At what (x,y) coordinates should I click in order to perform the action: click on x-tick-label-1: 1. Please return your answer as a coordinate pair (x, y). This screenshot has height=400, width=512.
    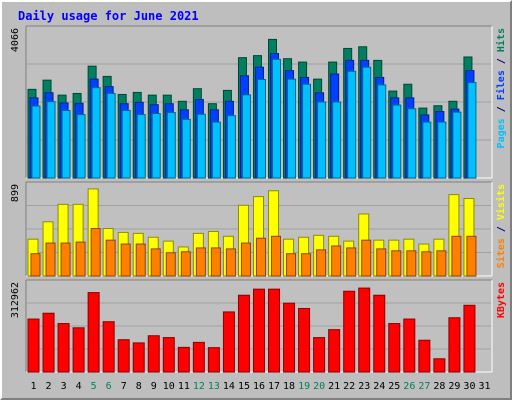
    Looking at the image, I should click on (34, 386).